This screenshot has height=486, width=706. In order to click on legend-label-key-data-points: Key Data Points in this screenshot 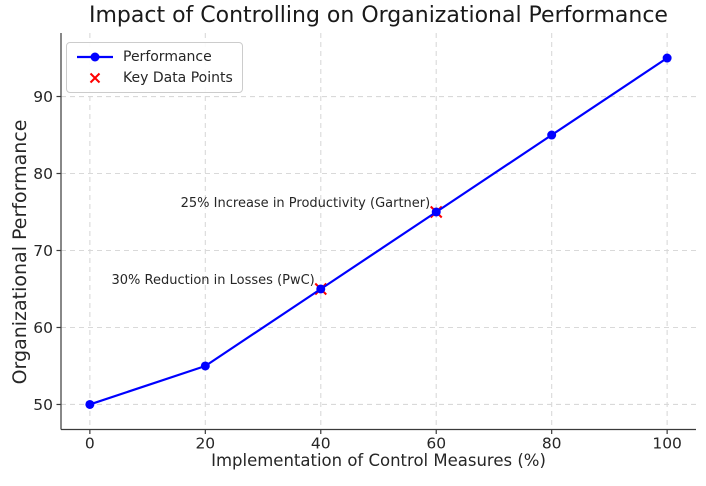, I will do `click(178, 78)`.